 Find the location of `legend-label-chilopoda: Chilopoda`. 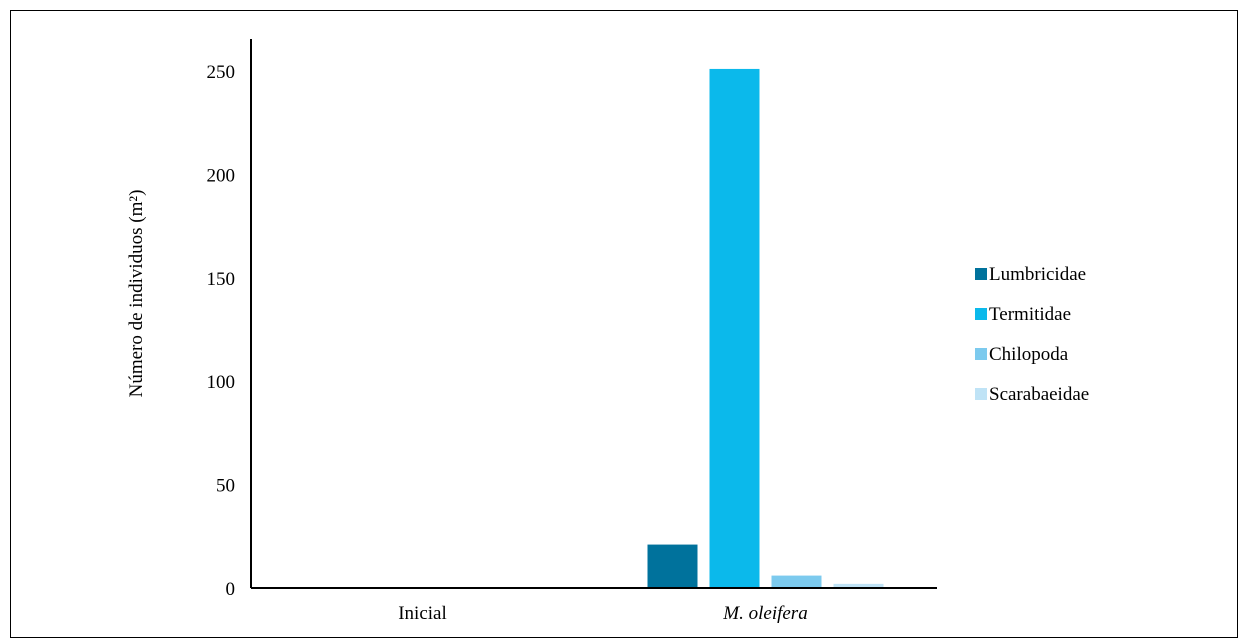

legend-label-chilopoda: Chilopoda is located at coordinates (1029, 354).